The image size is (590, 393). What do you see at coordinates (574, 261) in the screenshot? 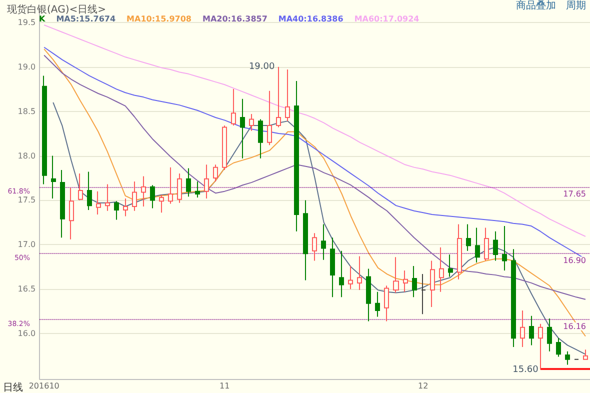
I see `ref-line-label: 16.90` at bounding box center [574, 261].